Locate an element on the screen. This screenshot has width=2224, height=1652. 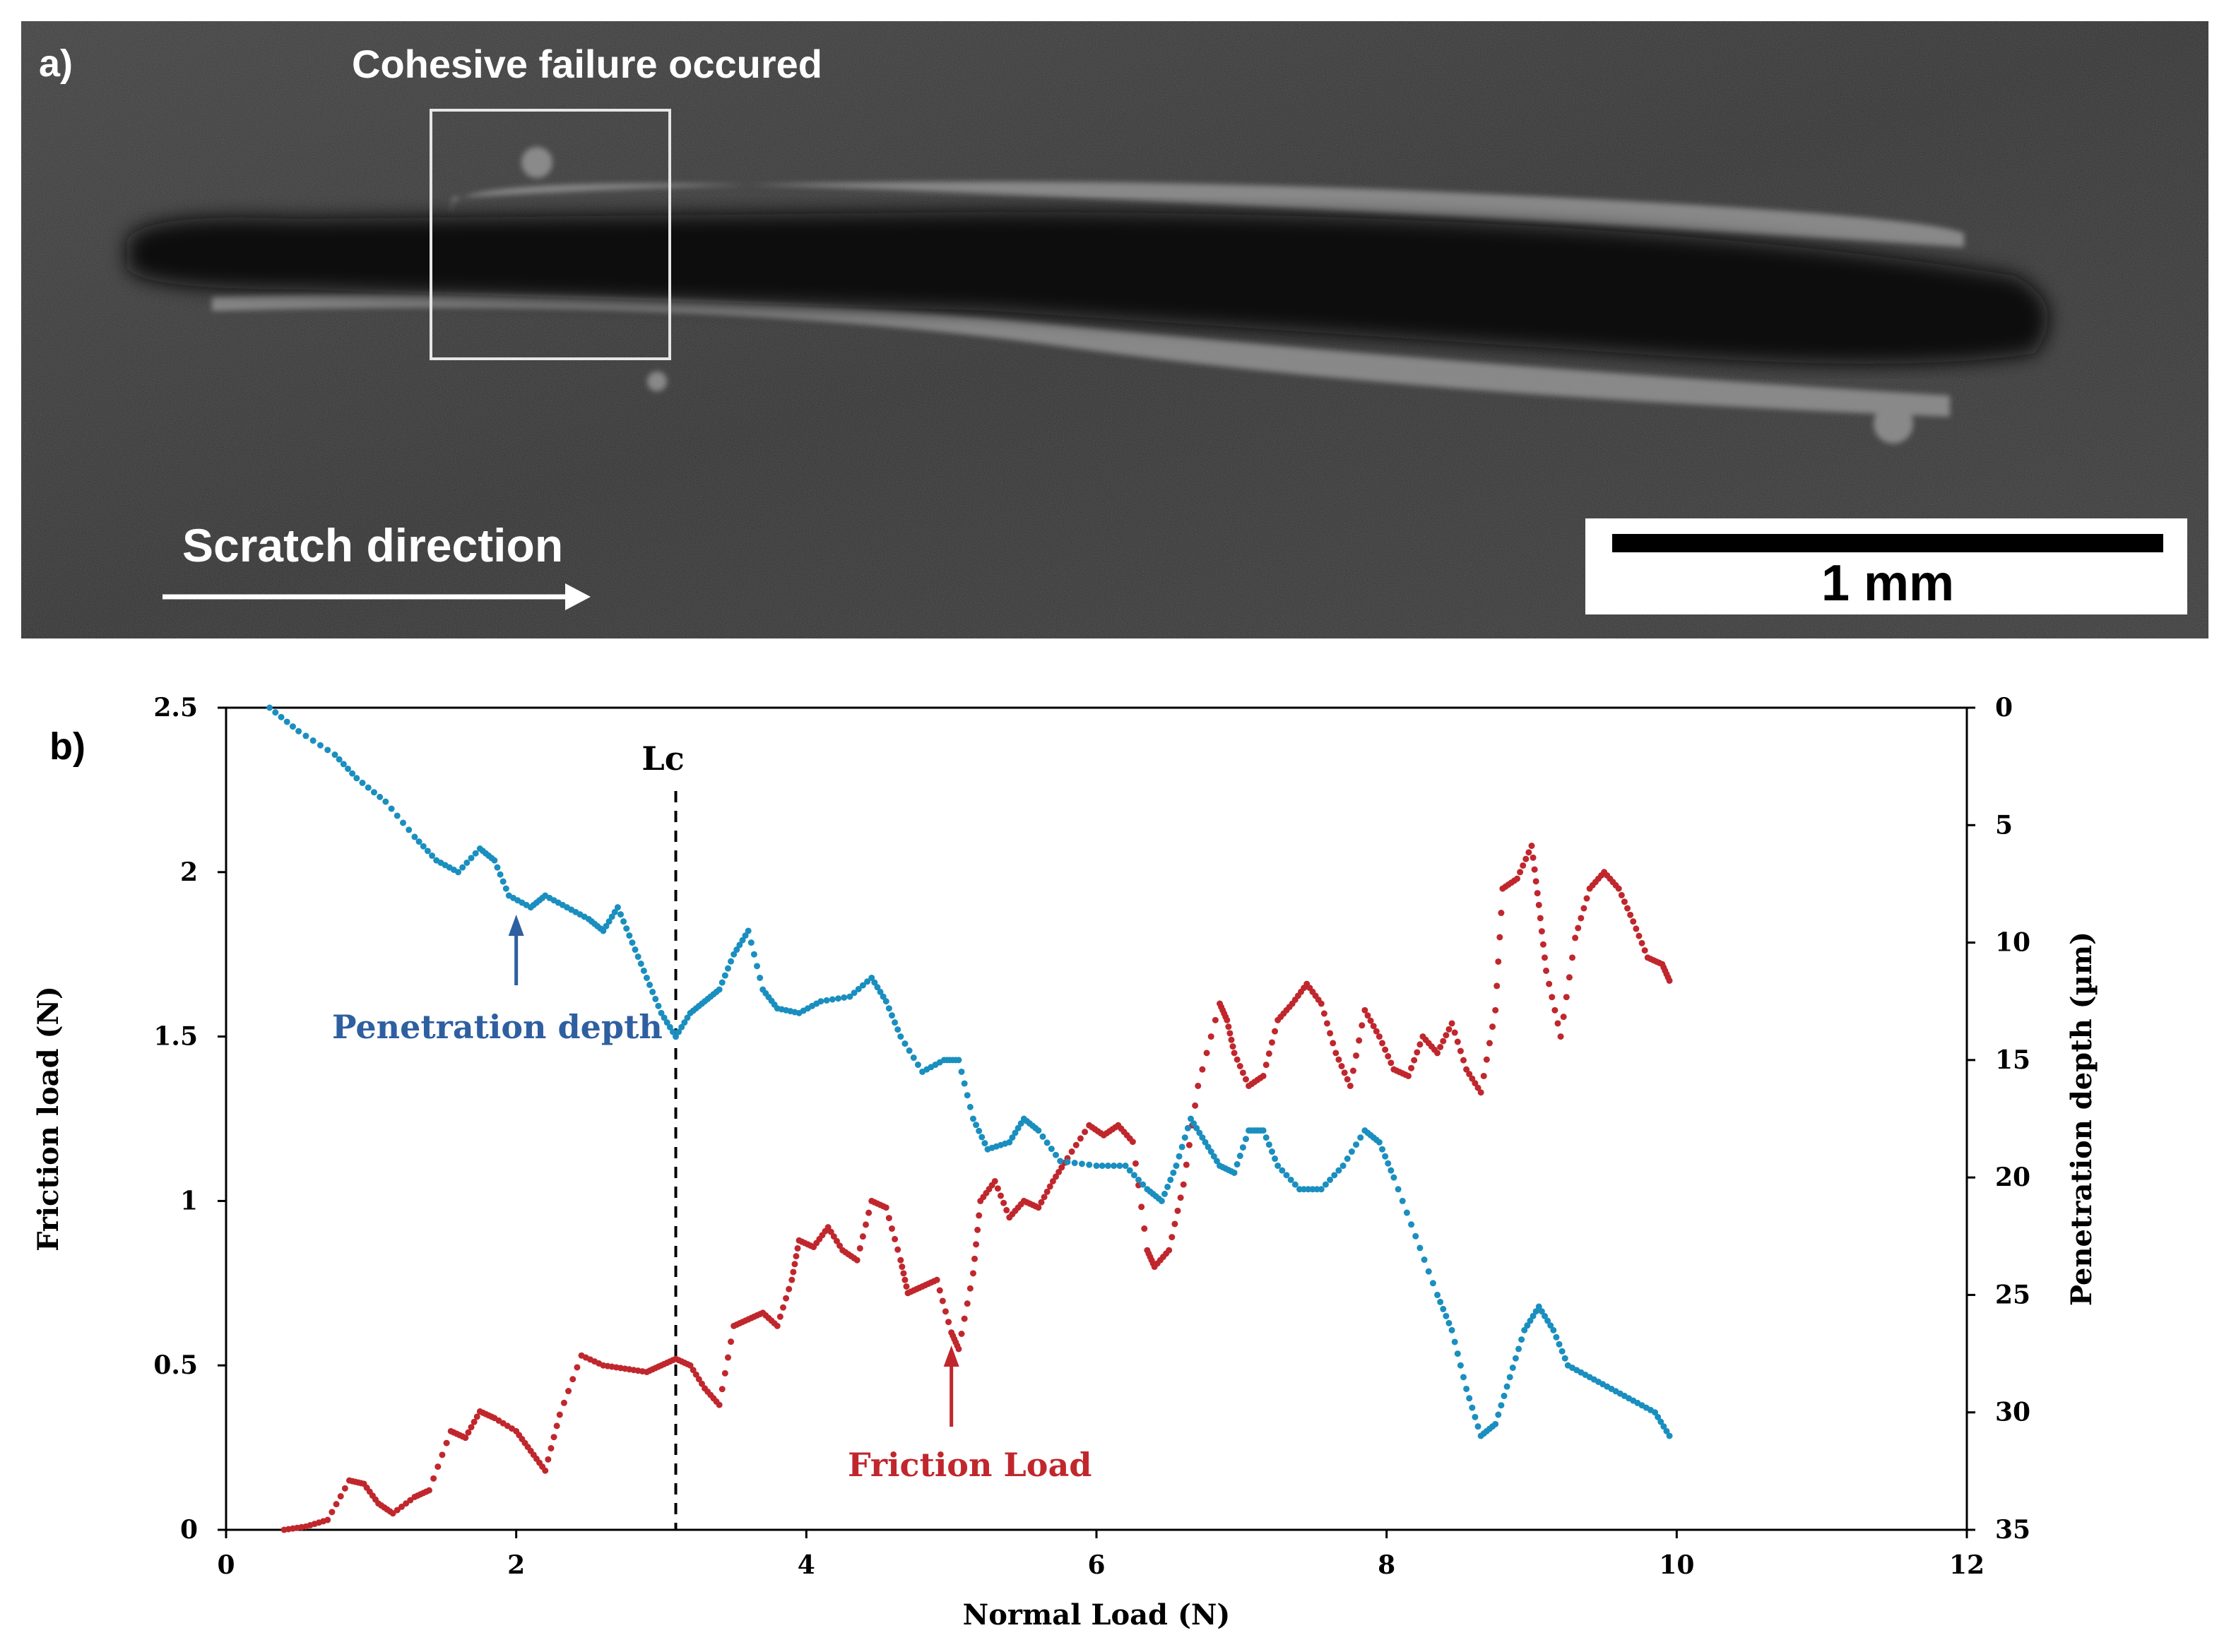
y-axis-left: 0 0.5 1 1.5 2 2.5 is located at coordinates (189, 1119).